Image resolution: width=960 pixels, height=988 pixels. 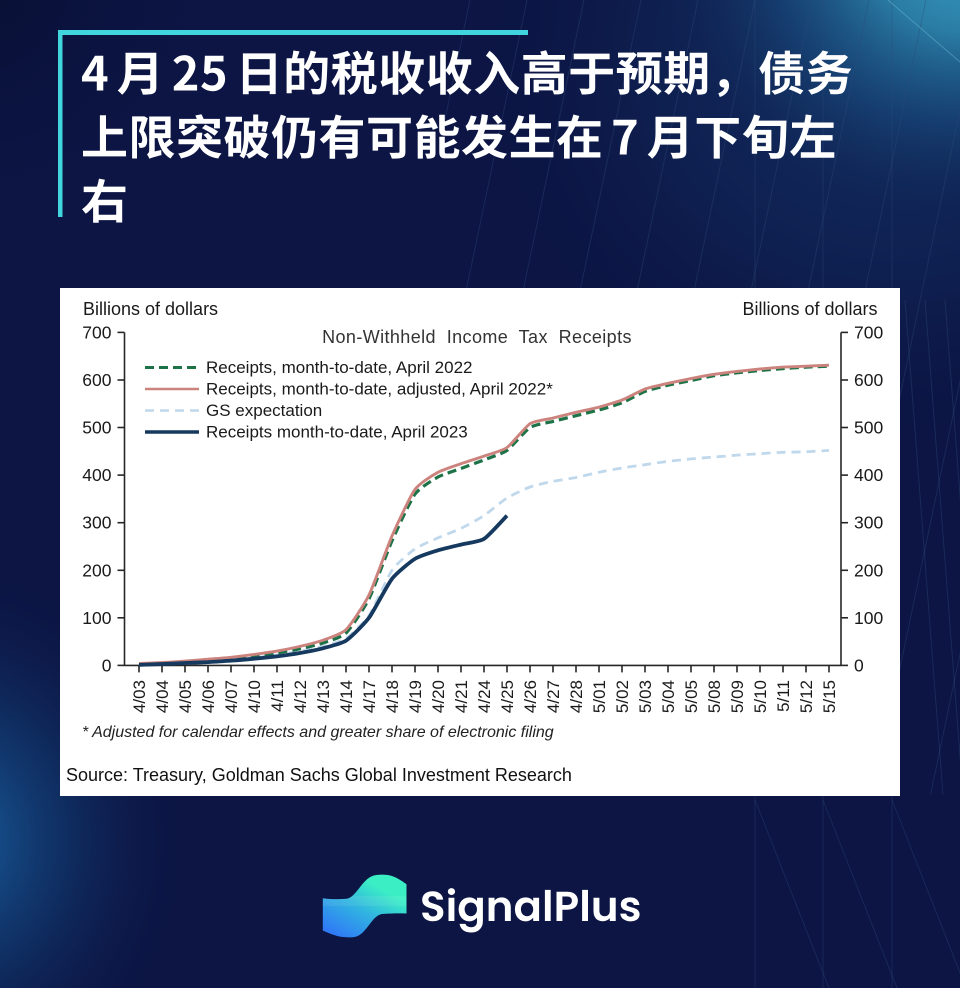 What do you see at coordinates (231, 696) in the screenshot?
I see `svg-text: 4/07` at bounding box center [231, 696].